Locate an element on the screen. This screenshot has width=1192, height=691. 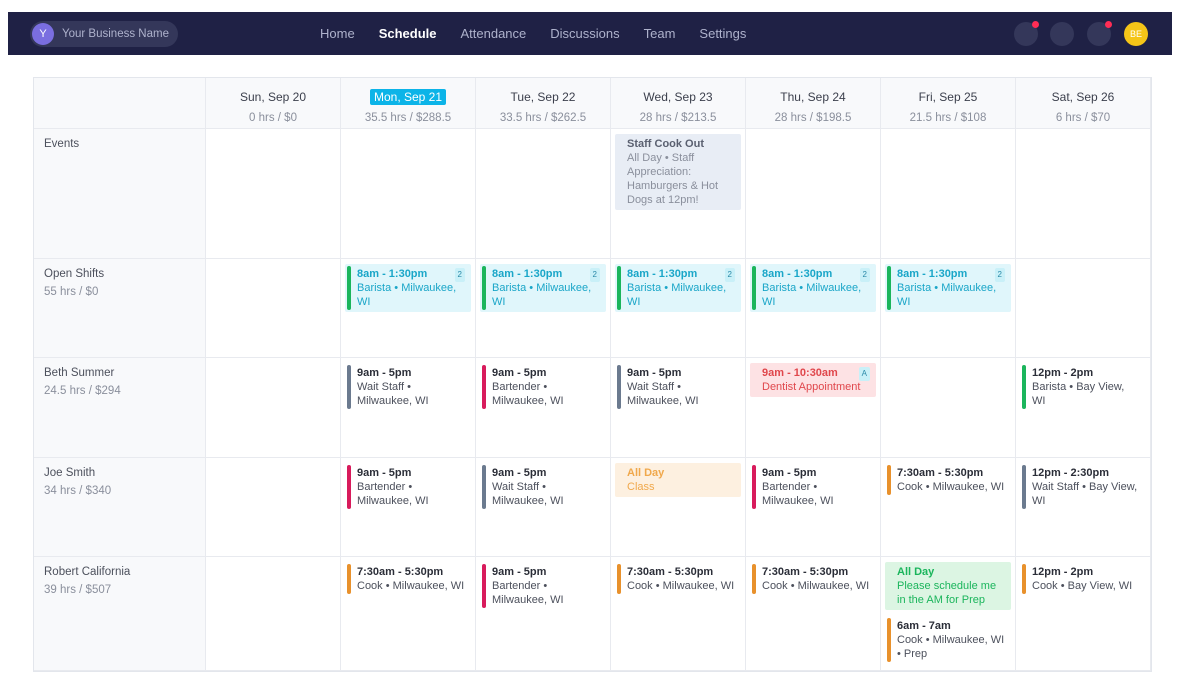
shift-time: 12pm - 2:30pm is located at coordinates (1071, 473).